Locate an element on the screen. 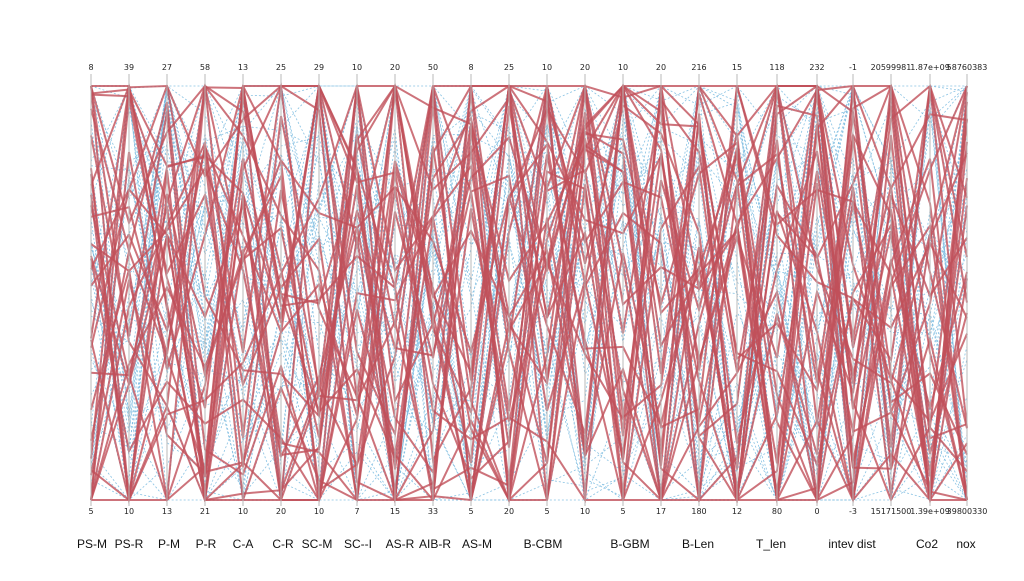  axis-max-tick-22: 1.87e+09 is located at coordinates (930, 67).